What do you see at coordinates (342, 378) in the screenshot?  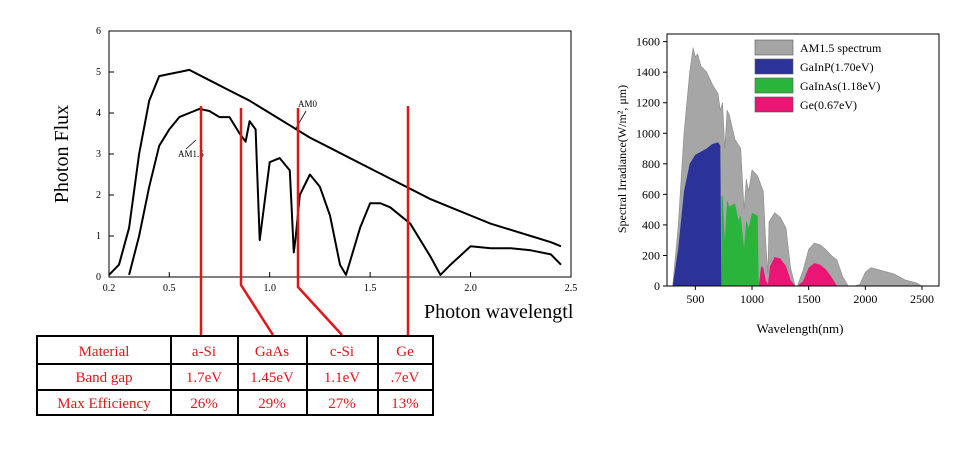 I see `table-cell-c-si-band-gap: 1.1eV` at bounding box center [342, 378].